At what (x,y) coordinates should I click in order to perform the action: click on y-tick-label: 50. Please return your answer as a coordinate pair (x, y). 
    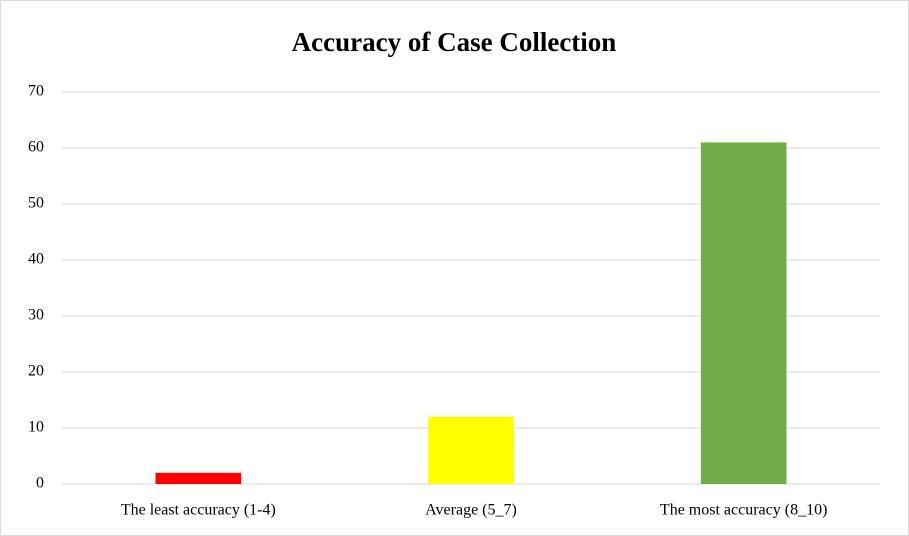
    Looking at the image, I should click on (36, 203).